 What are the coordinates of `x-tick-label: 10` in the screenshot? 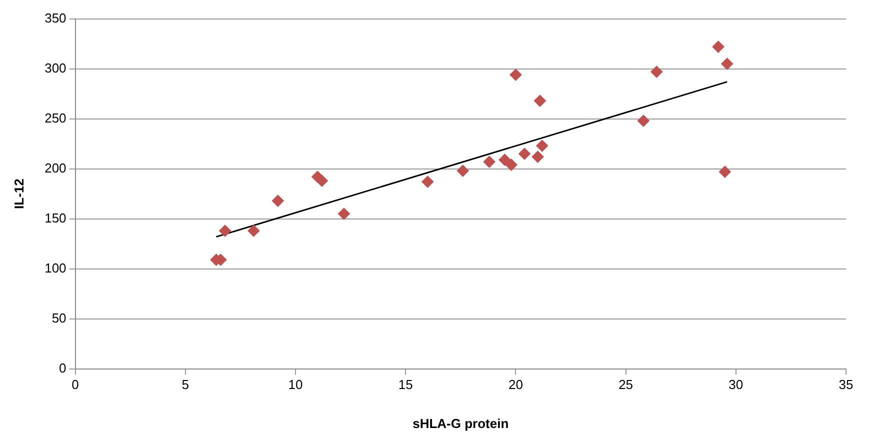 It's located at (295, 384).